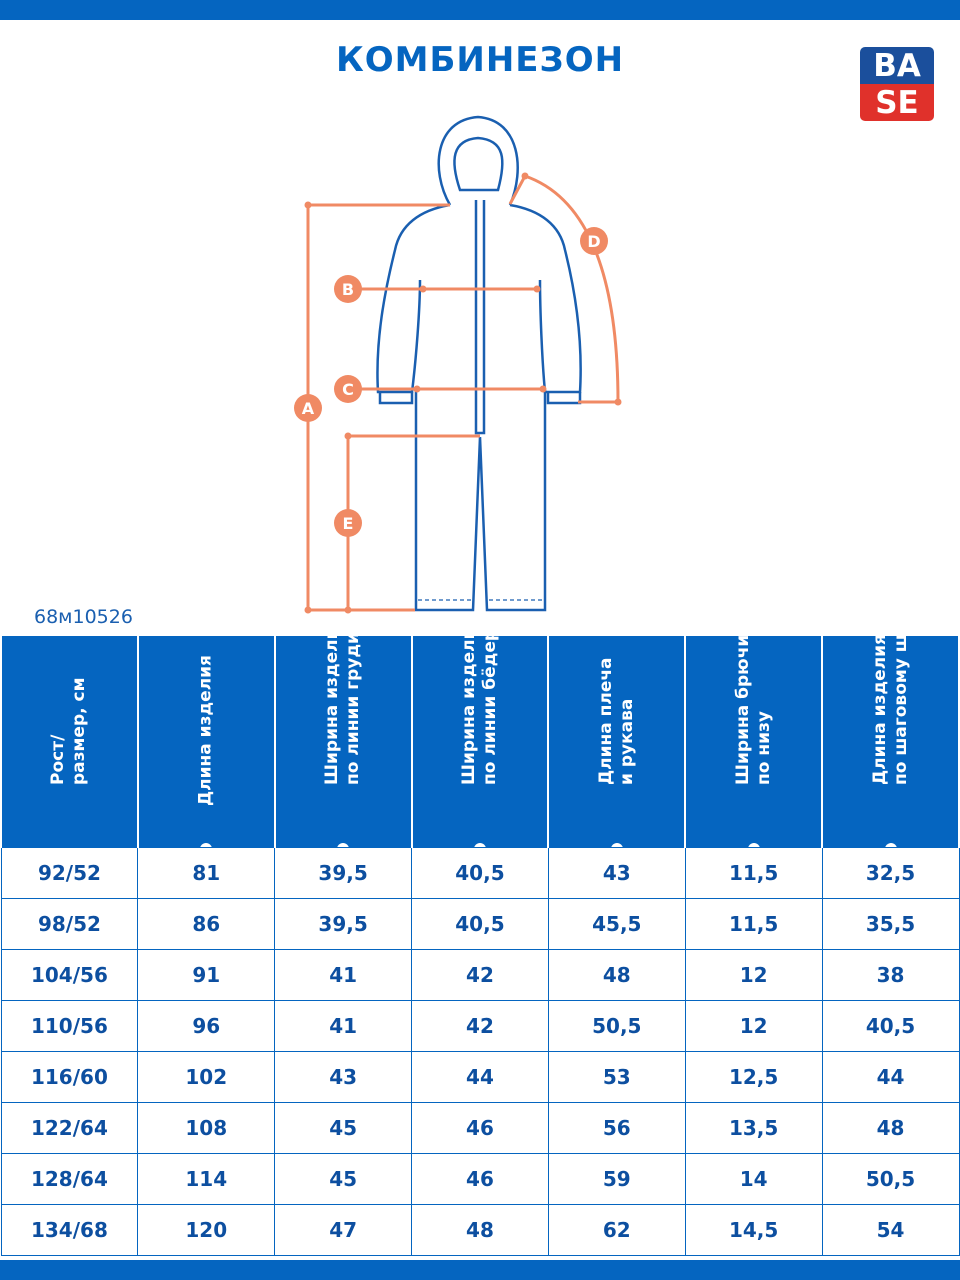  What do you see at coordinates (753, 1077) in the screenshot?
I see `table-cell: 12,5` at bounding box center [753, 1077].